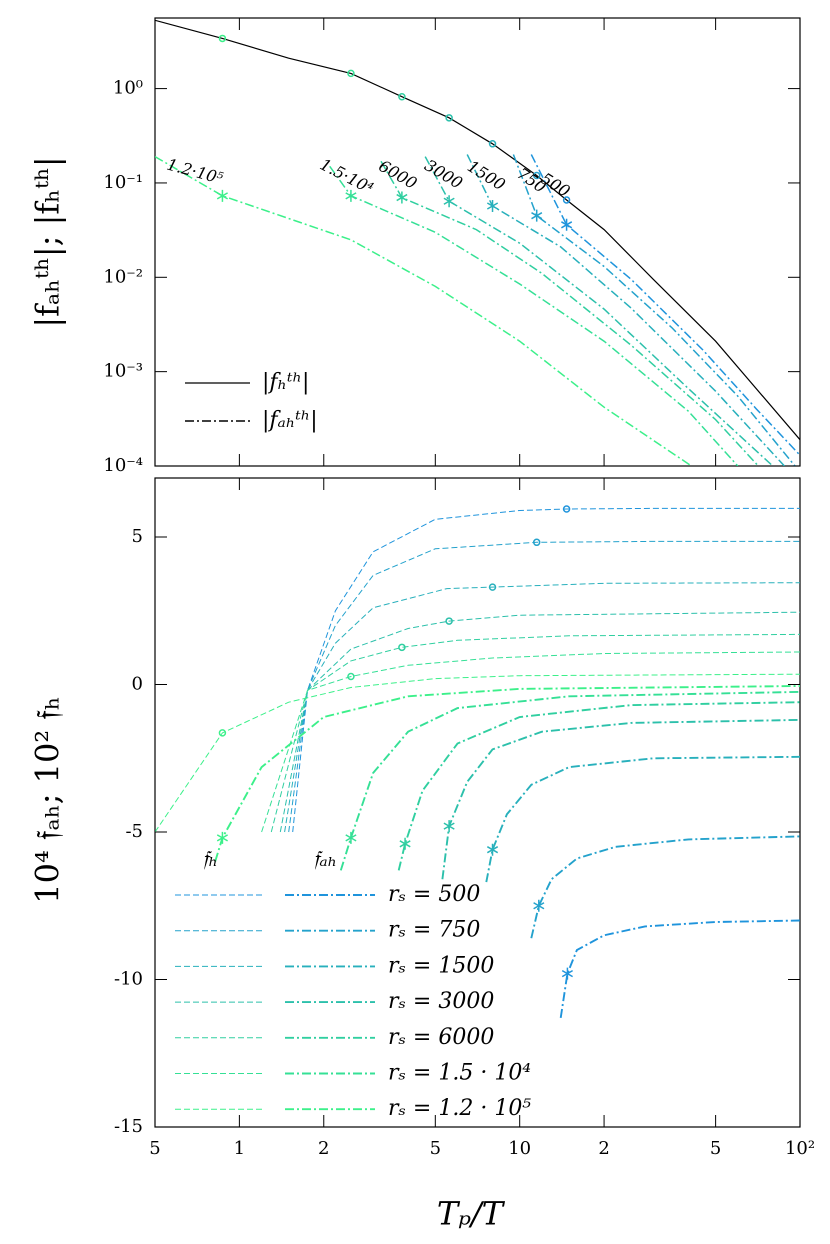  What do you see at coordinates (290, 420) in the screenshot?
I see `legend-text: |fₐₕᵗʰ|` at bounding box center [290, 420].